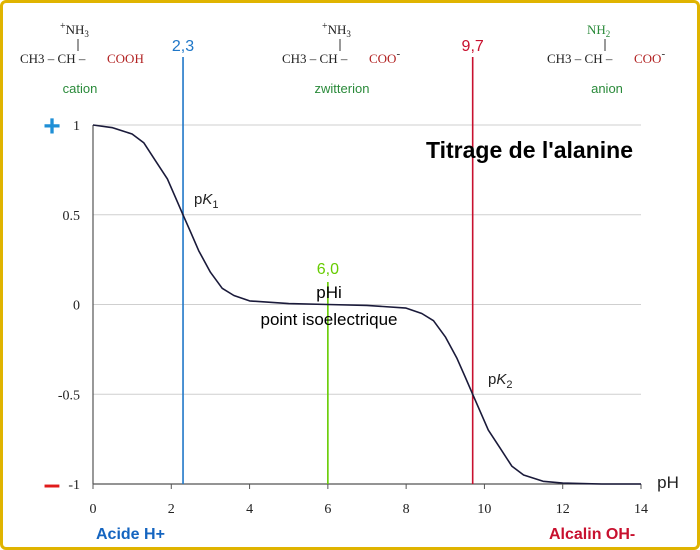  I want to click on species-zwitterion: +NH3 CH3 – CH – COO-zwitterion, so click(341, 58).